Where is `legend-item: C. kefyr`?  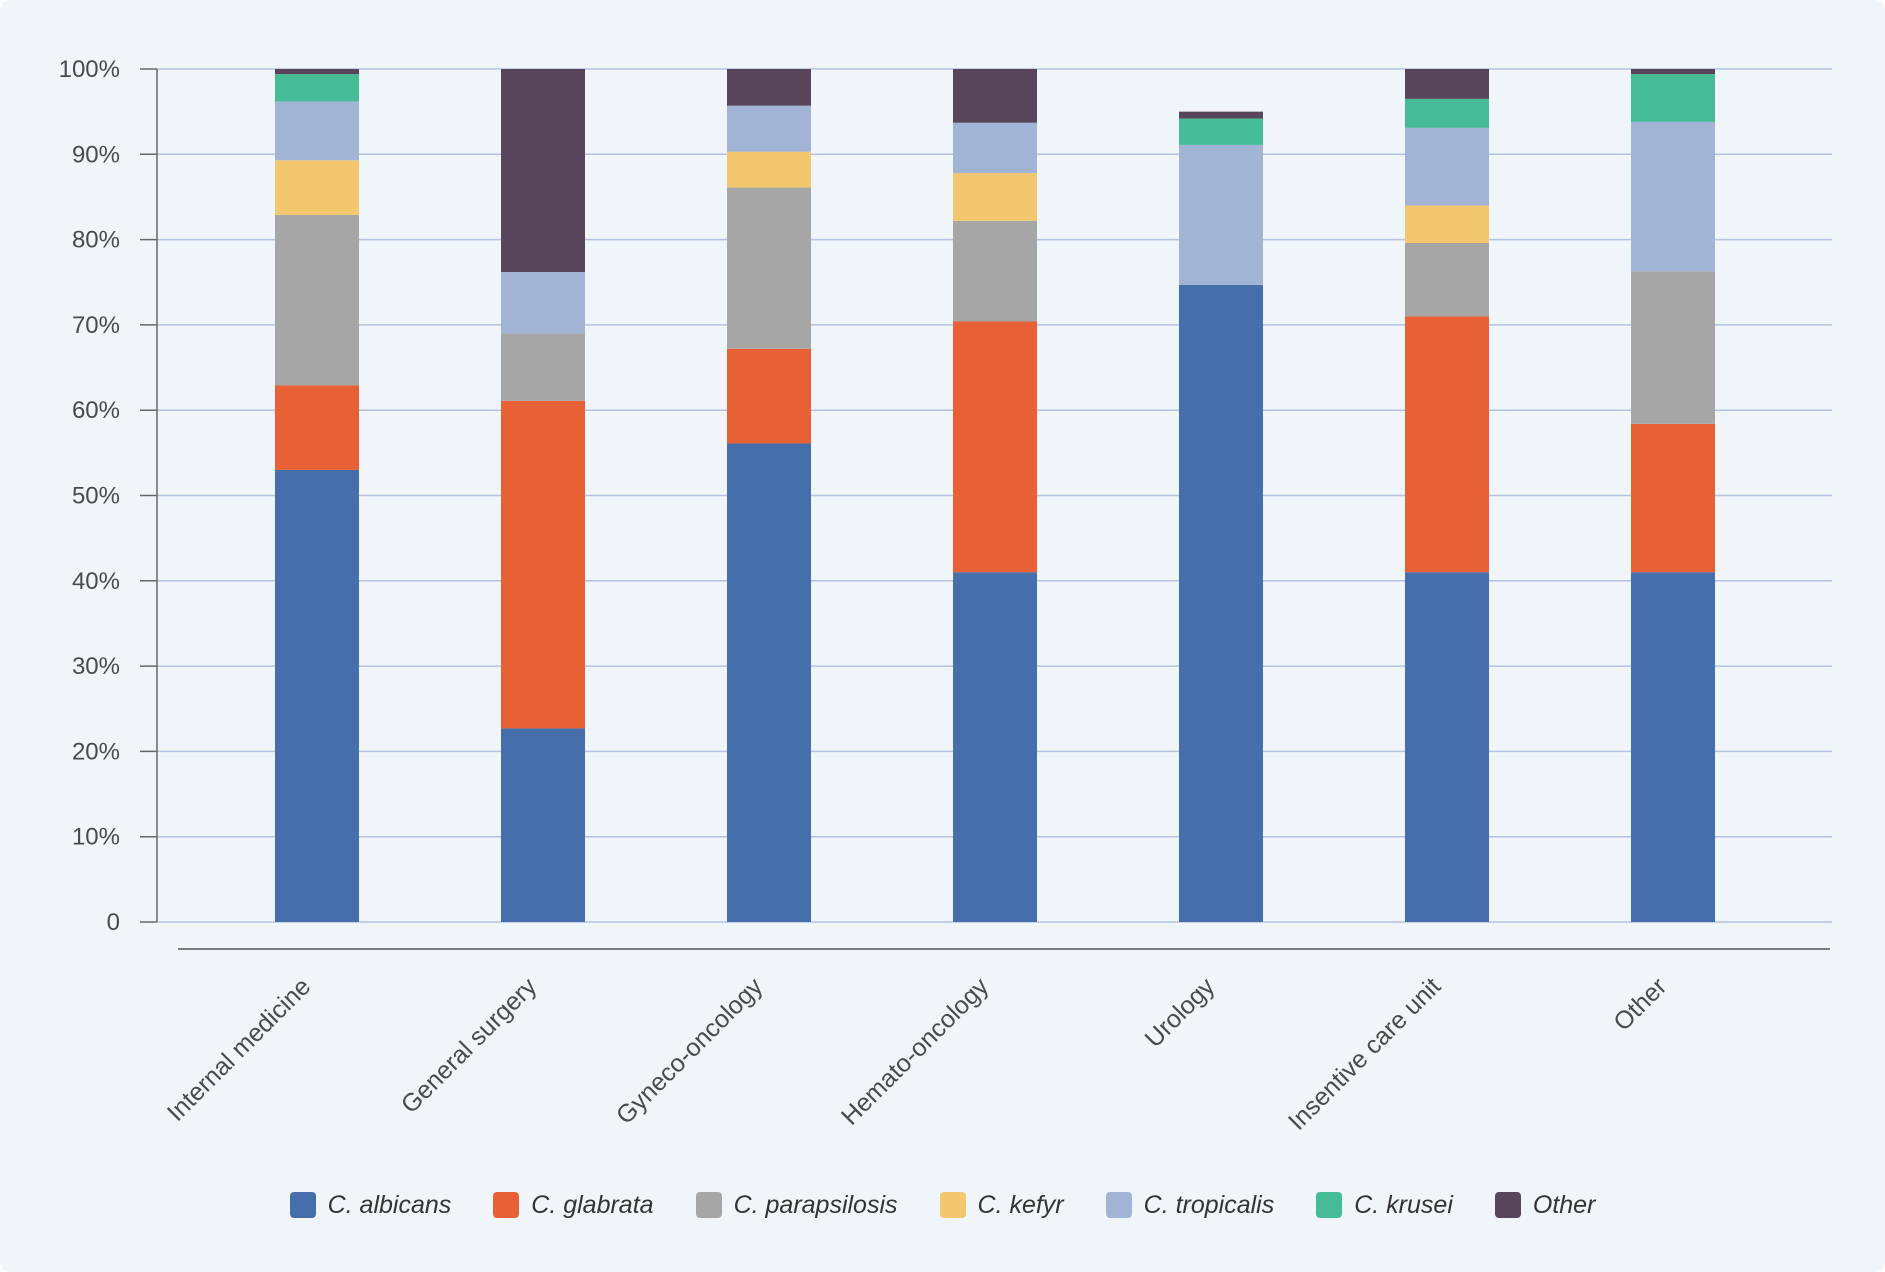 legend-item: C. kefyr is located at coordinates (1001, 1205).